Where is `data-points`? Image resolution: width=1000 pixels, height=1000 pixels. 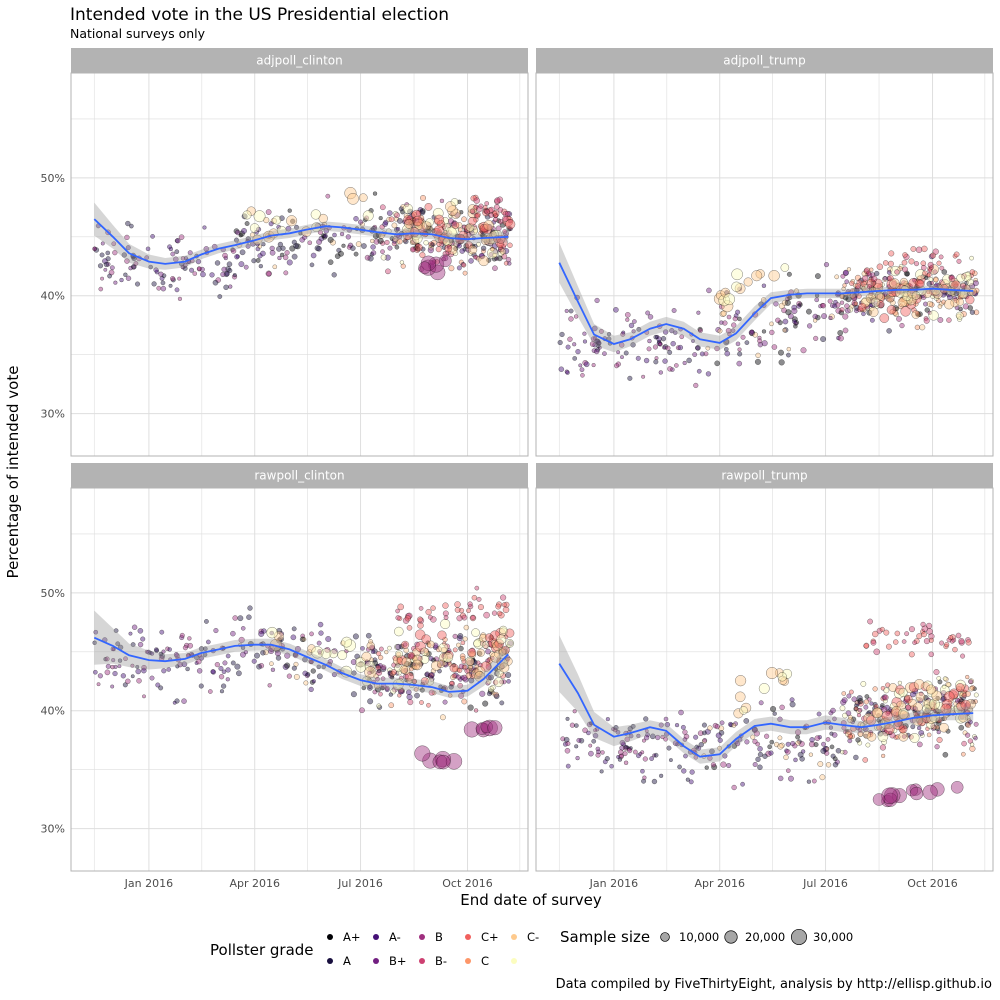 data-points is located at coordinates (769, 713).